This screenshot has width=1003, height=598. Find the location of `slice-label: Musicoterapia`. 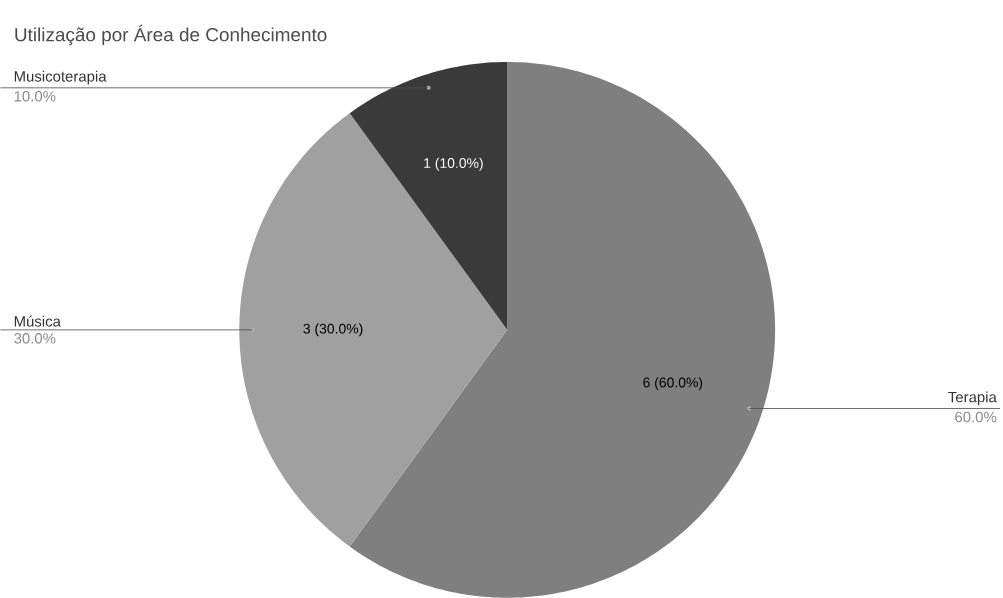

slice-label: Musicoterapia is located at coordinates (60, 77).